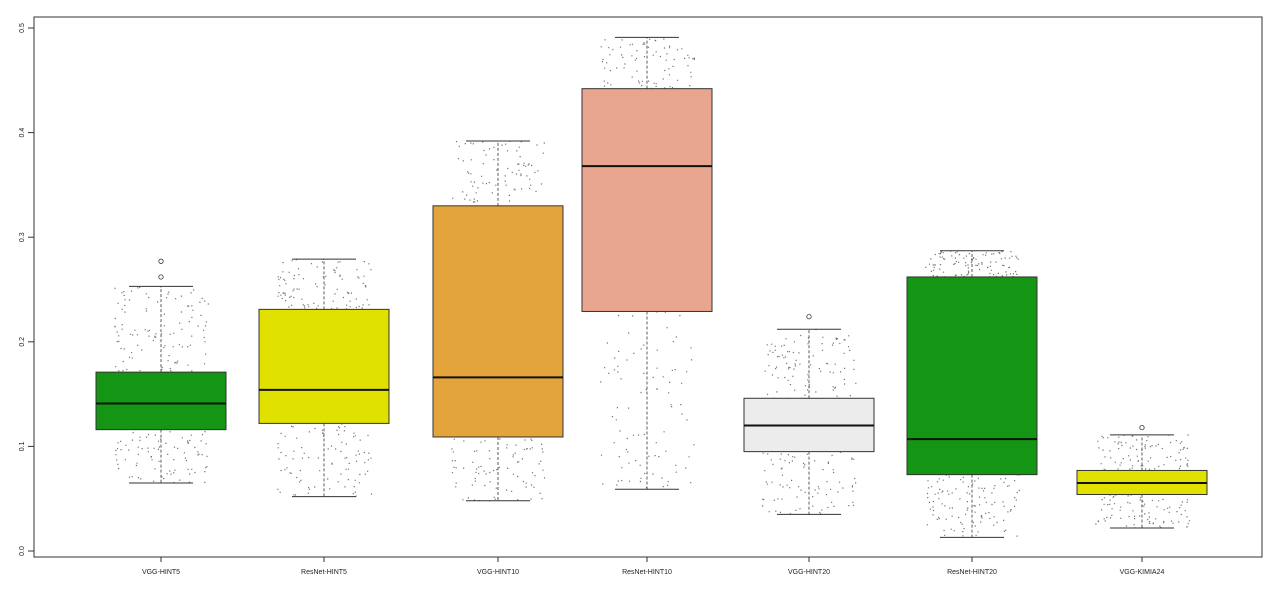 Image resolution: width=1280 pixels, height=601 pixels. What do you see at coordinates (1142, 572) in the screenshot?
I see `x-tick-label: VGG-KIMIA24` at bounding box center [1142, 572].